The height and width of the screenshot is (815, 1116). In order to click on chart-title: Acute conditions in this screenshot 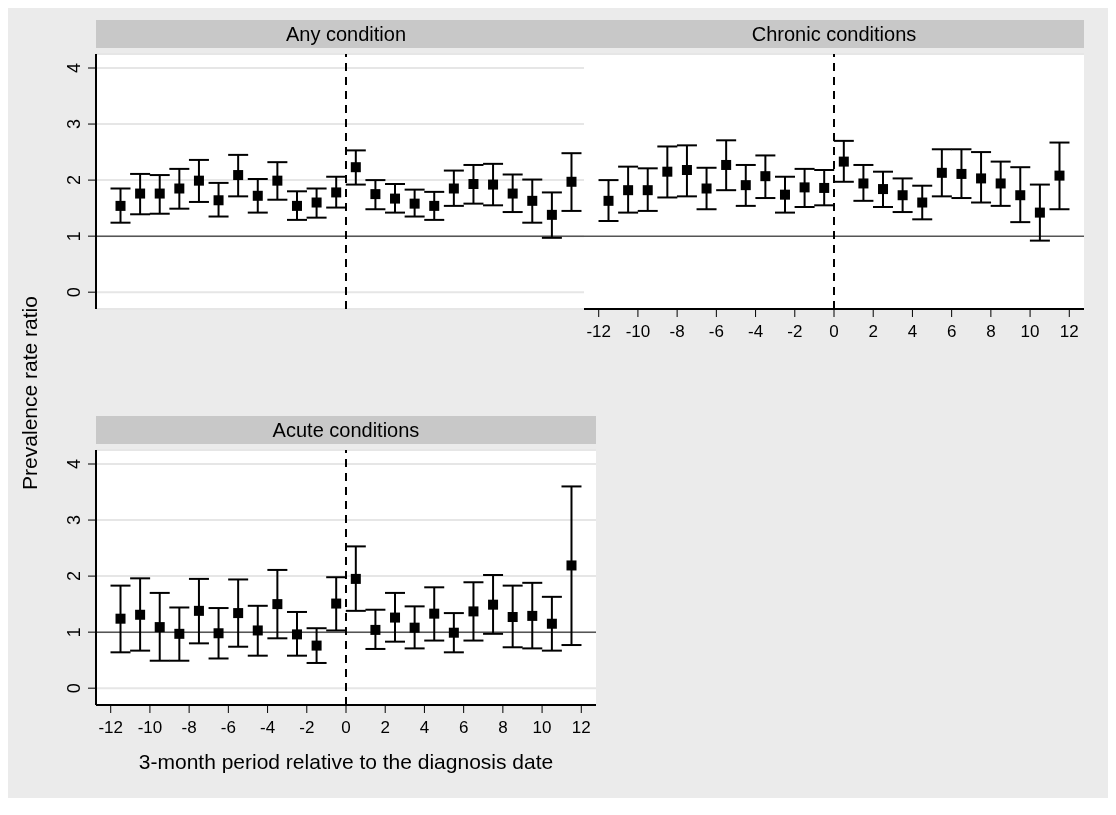, I will do `click(346, 430)`.